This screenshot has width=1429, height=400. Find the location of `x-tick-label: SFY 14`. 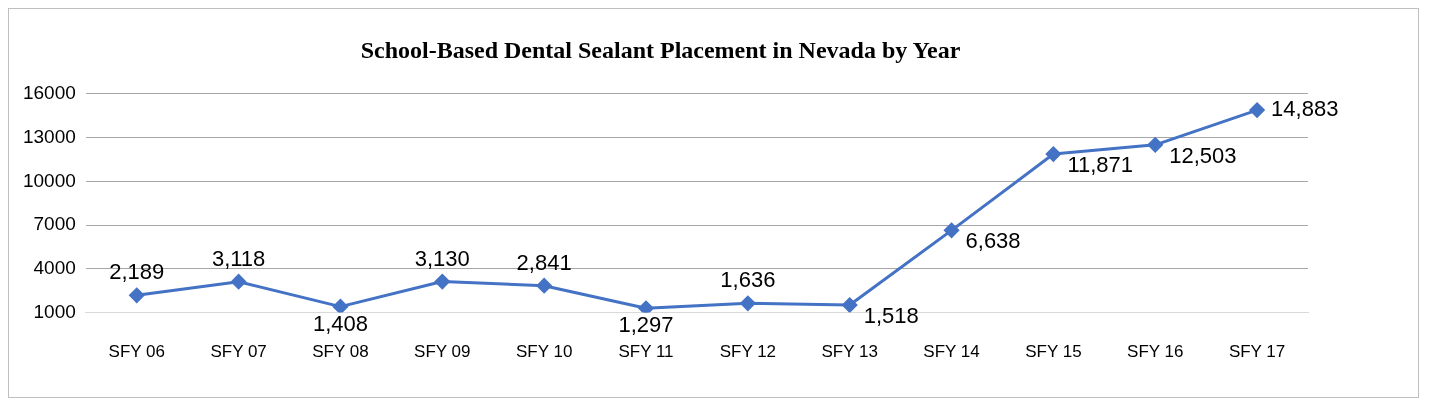

x-tick-label: SFY 14 is located at coordinates (951, 352).